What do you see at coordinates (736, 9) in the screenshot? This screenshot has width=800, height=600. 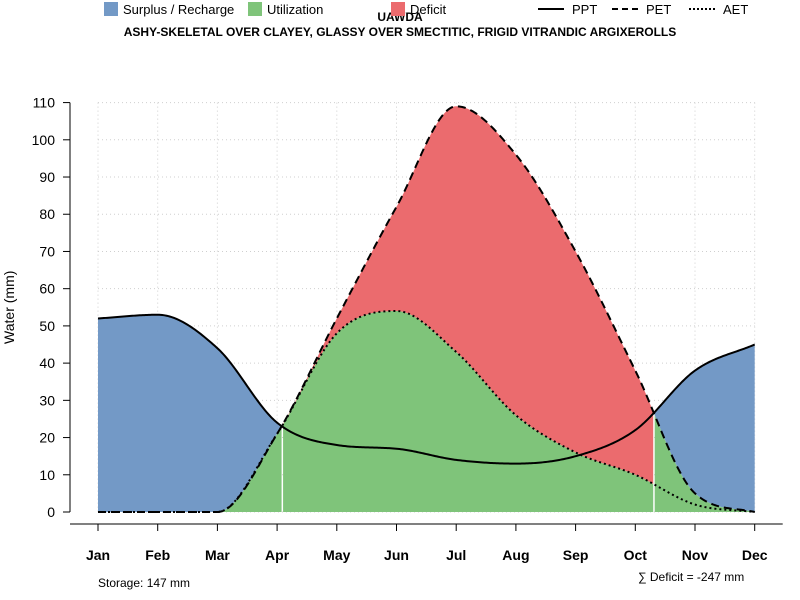 I see `legend-label-aet: AET` at bounding box center [736, 9].